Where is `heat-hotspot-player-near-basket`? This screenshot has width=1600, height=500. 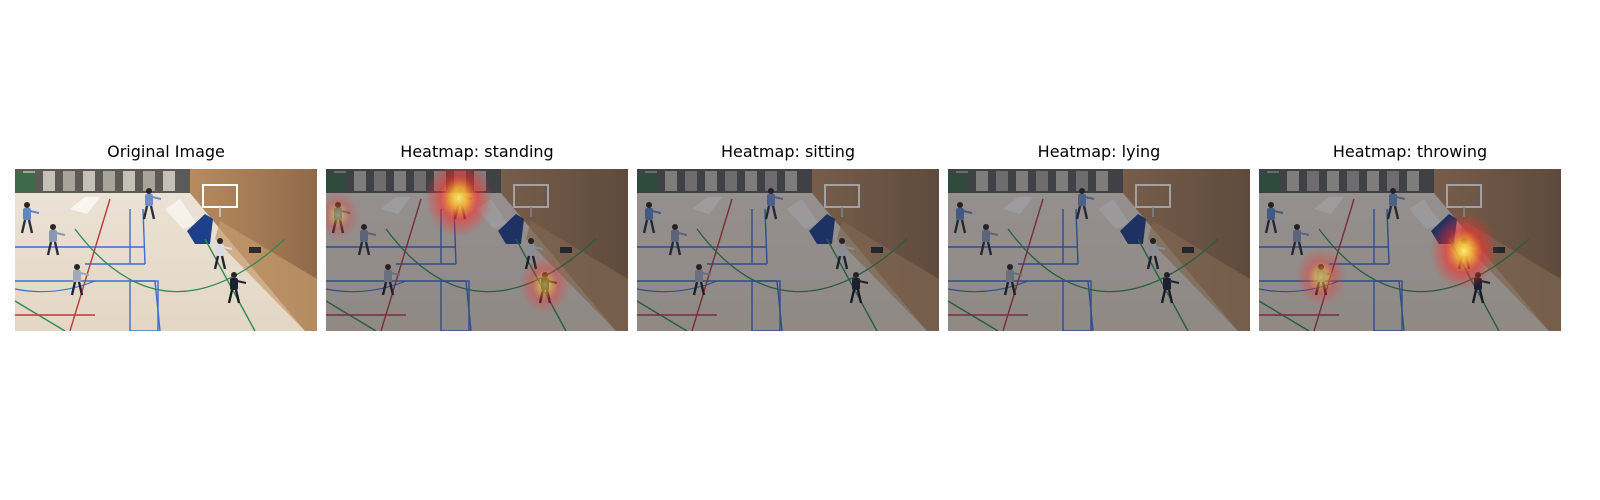 heat-hotspot-player-near-basket is located at coordinates (459, 203).